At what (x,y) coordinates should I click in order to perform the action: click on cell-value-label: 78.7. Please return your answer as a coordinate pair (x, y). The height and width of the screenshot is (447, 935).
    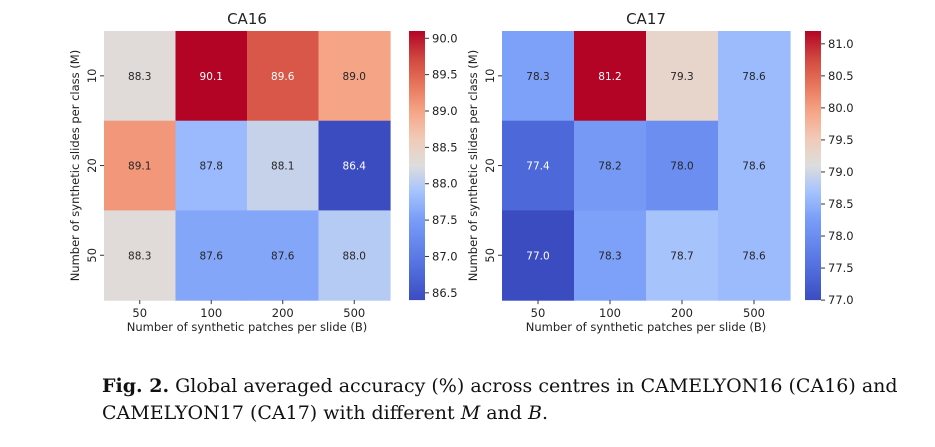
    Looking at the image, I should click on (681, 256).